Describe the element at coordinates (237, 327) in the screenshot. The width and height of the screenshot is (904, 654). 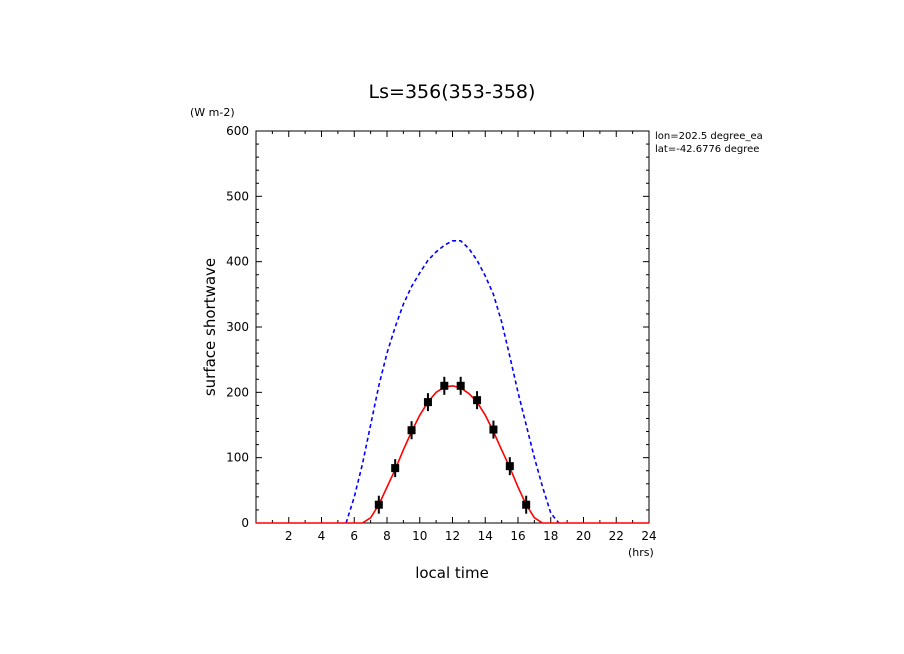
I see `y-tick-label: 300` at that location.